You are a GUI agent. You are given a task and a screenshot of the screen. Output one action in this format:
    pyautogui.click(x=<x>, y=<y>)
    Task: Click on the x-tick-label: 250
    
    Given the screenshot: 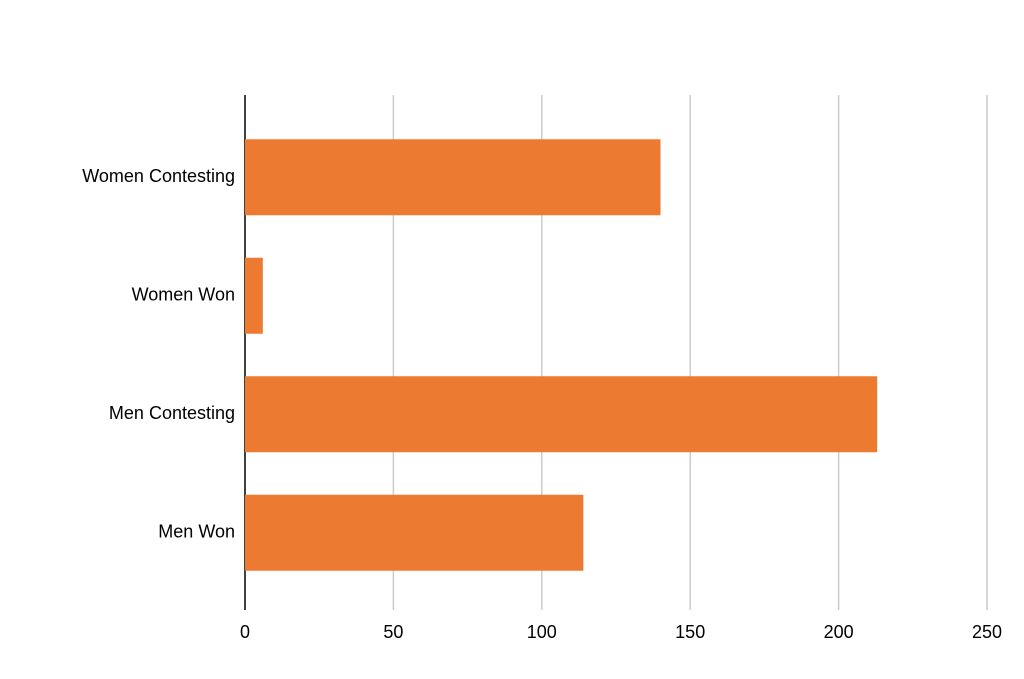 What is the action you would take?
    pyautogui.click(x=987, y=632)
    